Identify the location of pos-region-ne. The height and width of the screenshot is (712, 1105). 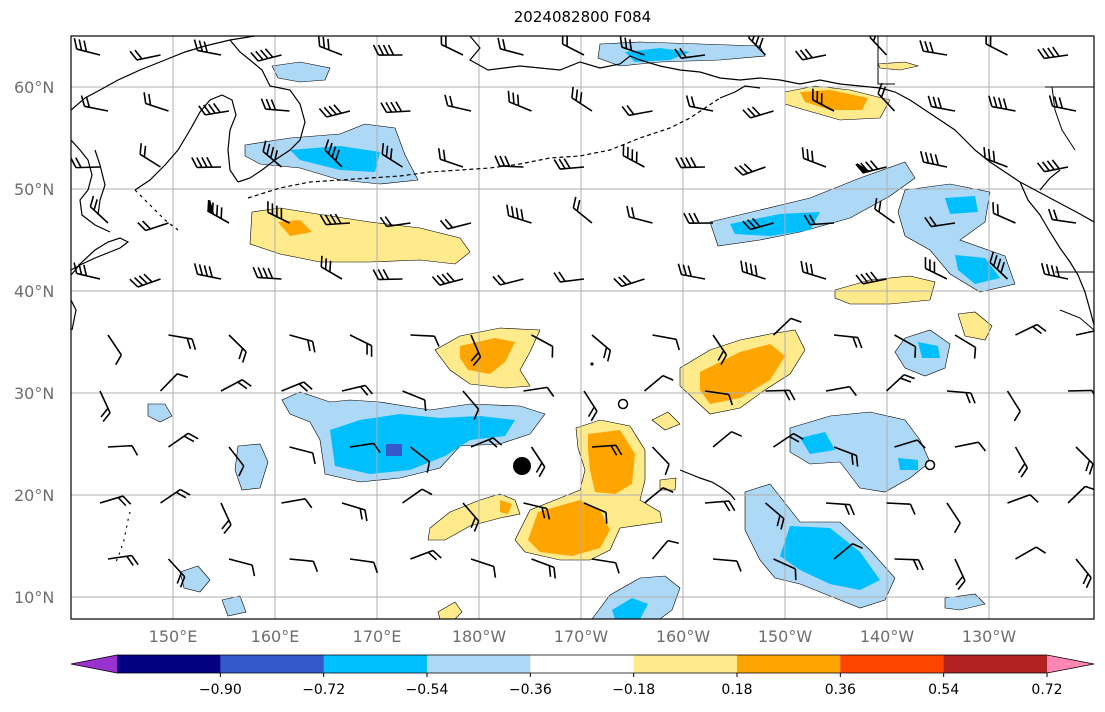
(885, 290).